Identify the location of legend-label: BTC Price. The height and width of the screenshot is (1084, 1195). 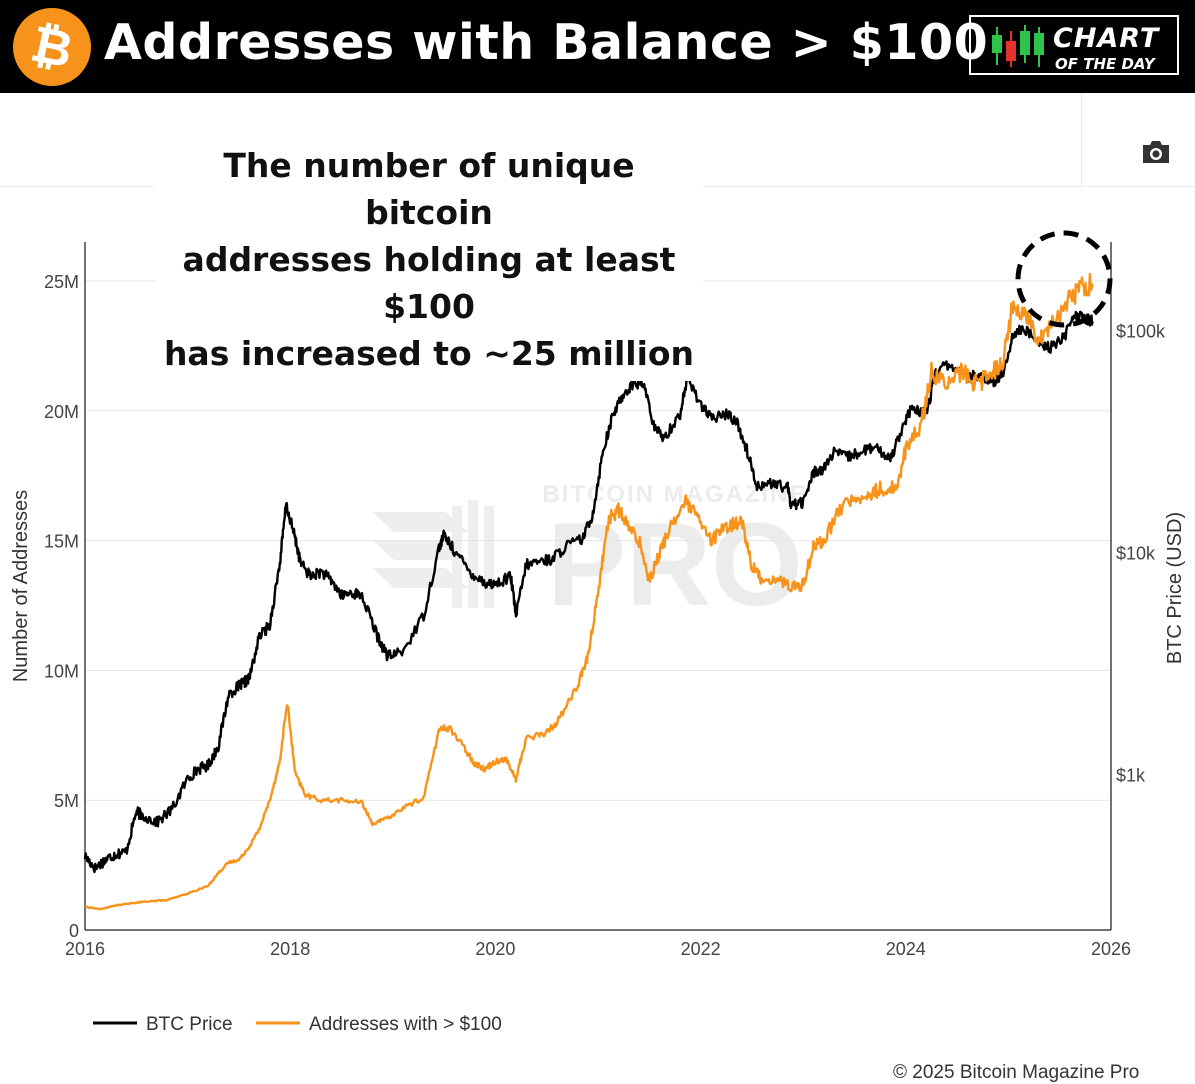
(189, 1024).